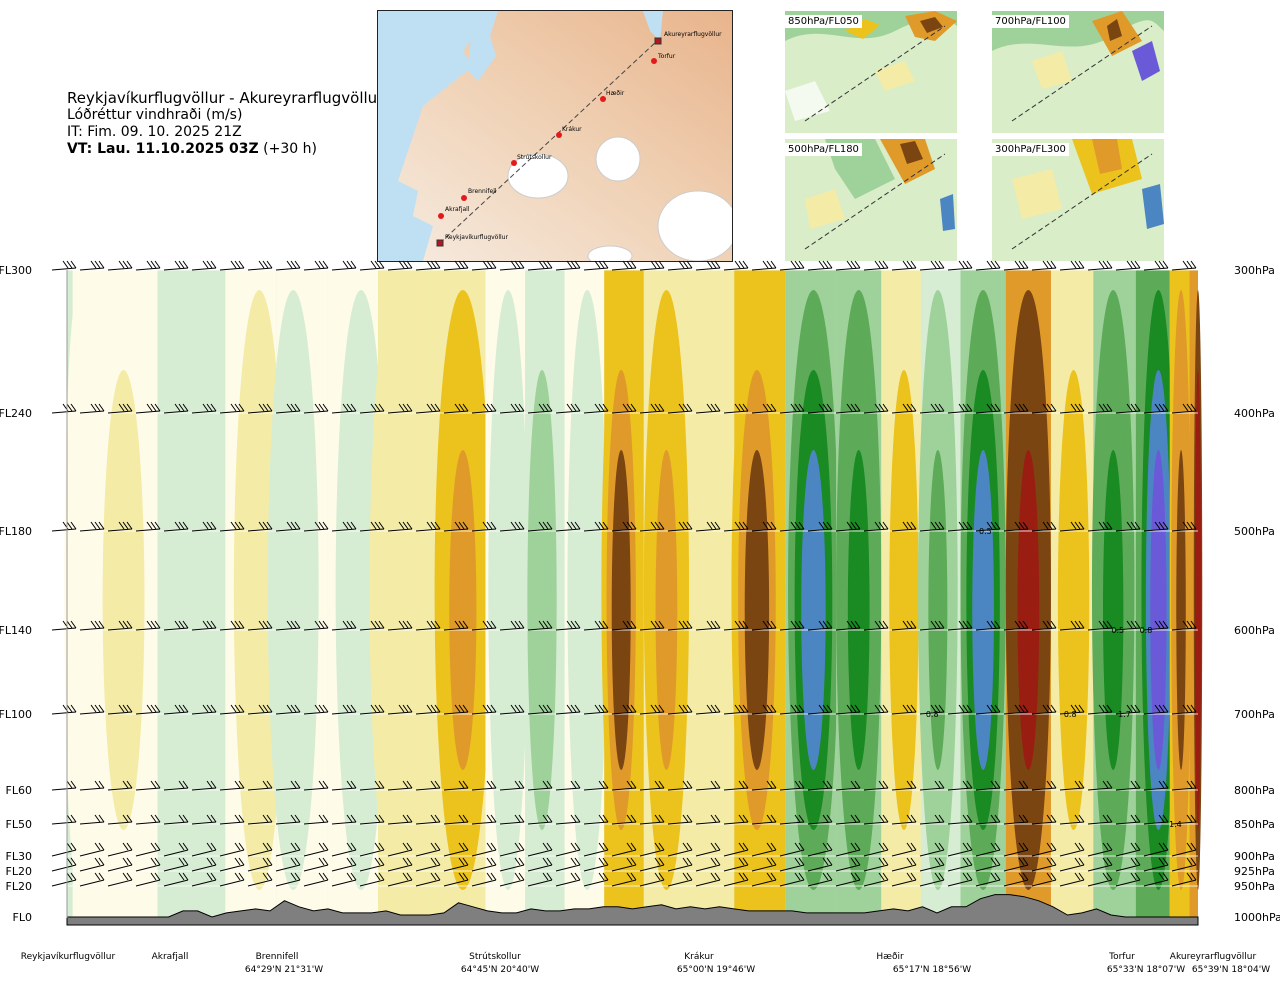  What do you see at coordinates (457, 209) in the screenshot?
I see `map-label-akrafjall: Akrafjall` at bounding box center [457, 209].